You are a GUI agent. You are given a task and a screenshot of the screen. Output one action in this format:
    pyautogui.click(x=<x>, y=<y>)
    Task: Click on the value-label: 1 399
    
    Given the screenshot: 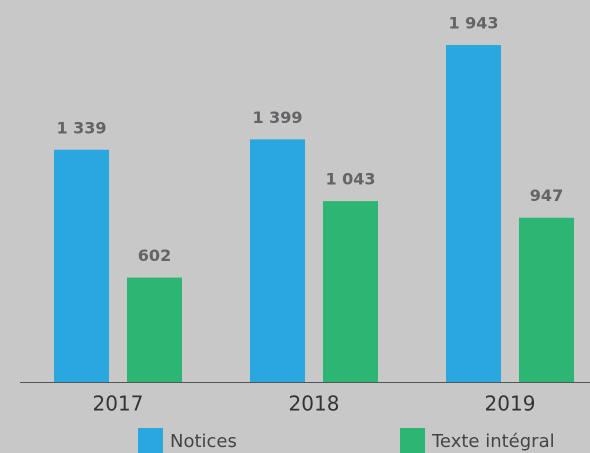 What is the action you would take?
    pyautogui.click(x=277, y=117)
    